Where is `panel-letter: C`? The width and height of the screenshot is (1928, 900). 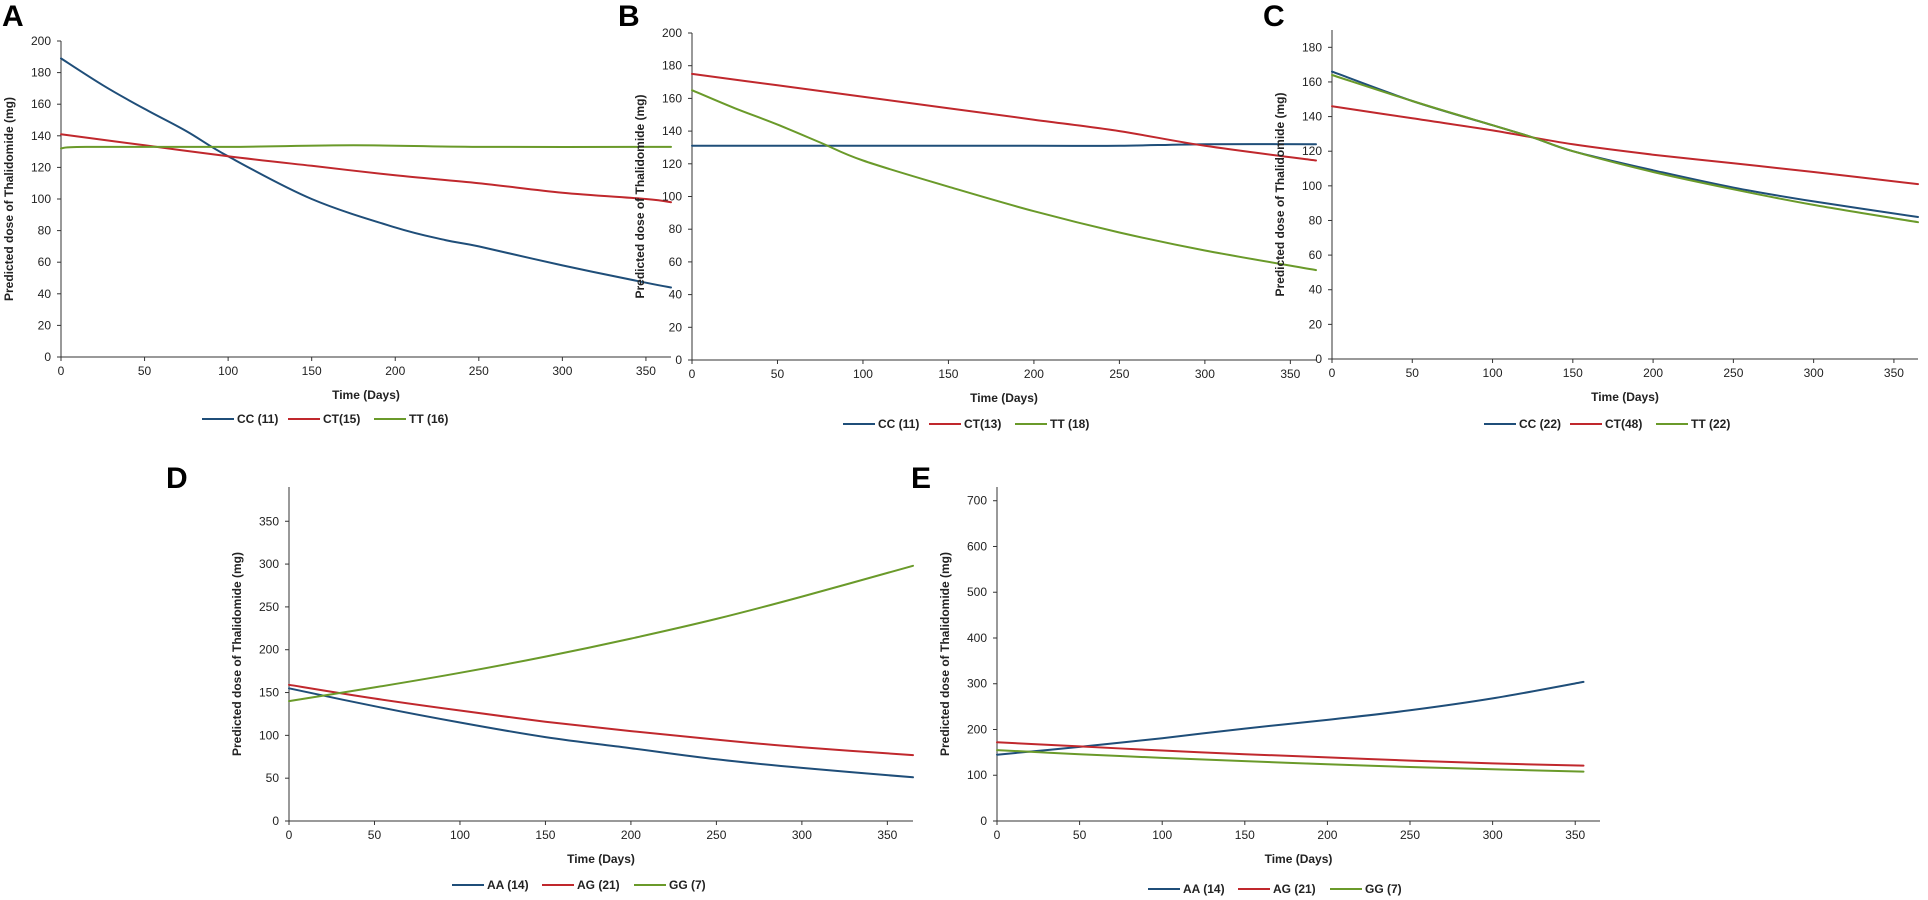
panel-letter: C is located at coordinates (1274, 16).